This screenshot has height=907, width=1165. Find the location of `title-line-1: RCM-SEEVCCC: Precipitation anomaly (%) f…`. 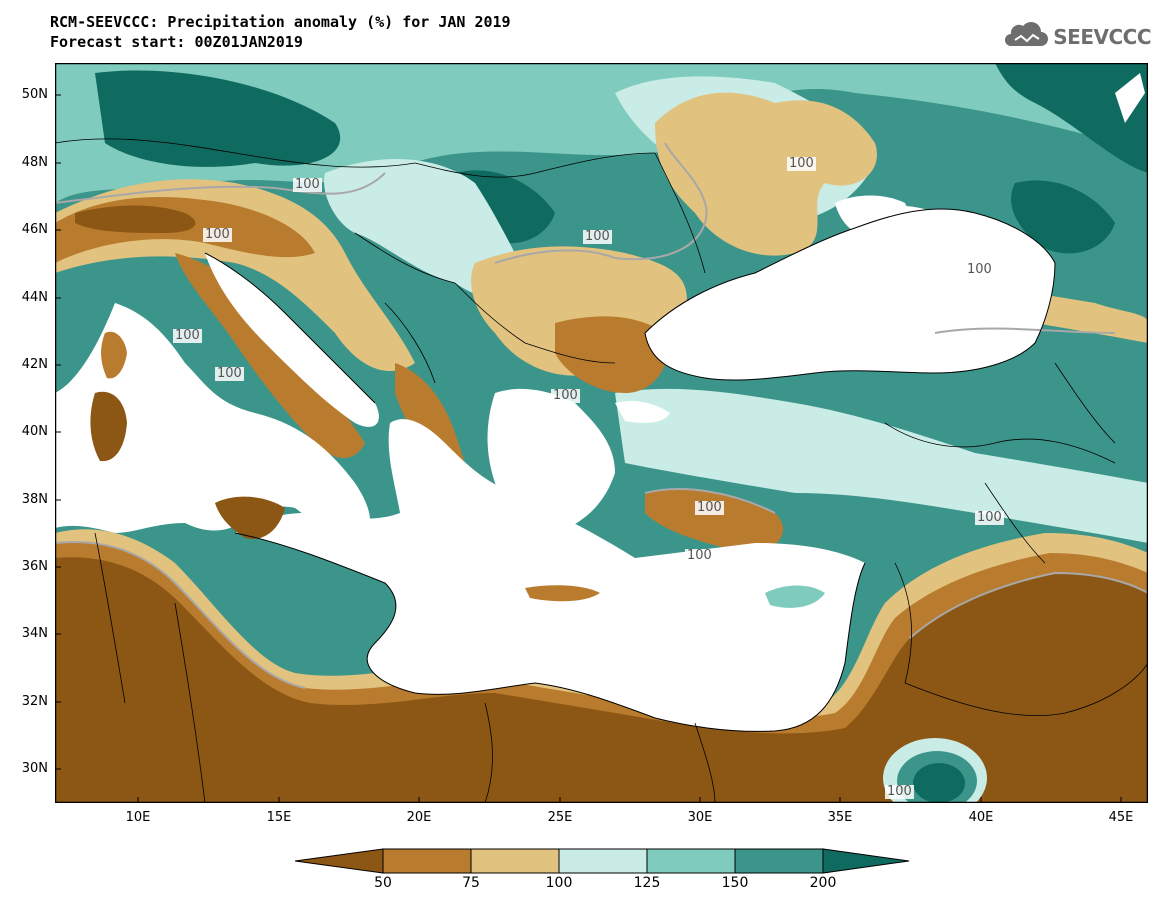

title-line-1: RCM-SEEVCCC: Precipitation anomaly (%) f… is located at coordinates (280, 22).